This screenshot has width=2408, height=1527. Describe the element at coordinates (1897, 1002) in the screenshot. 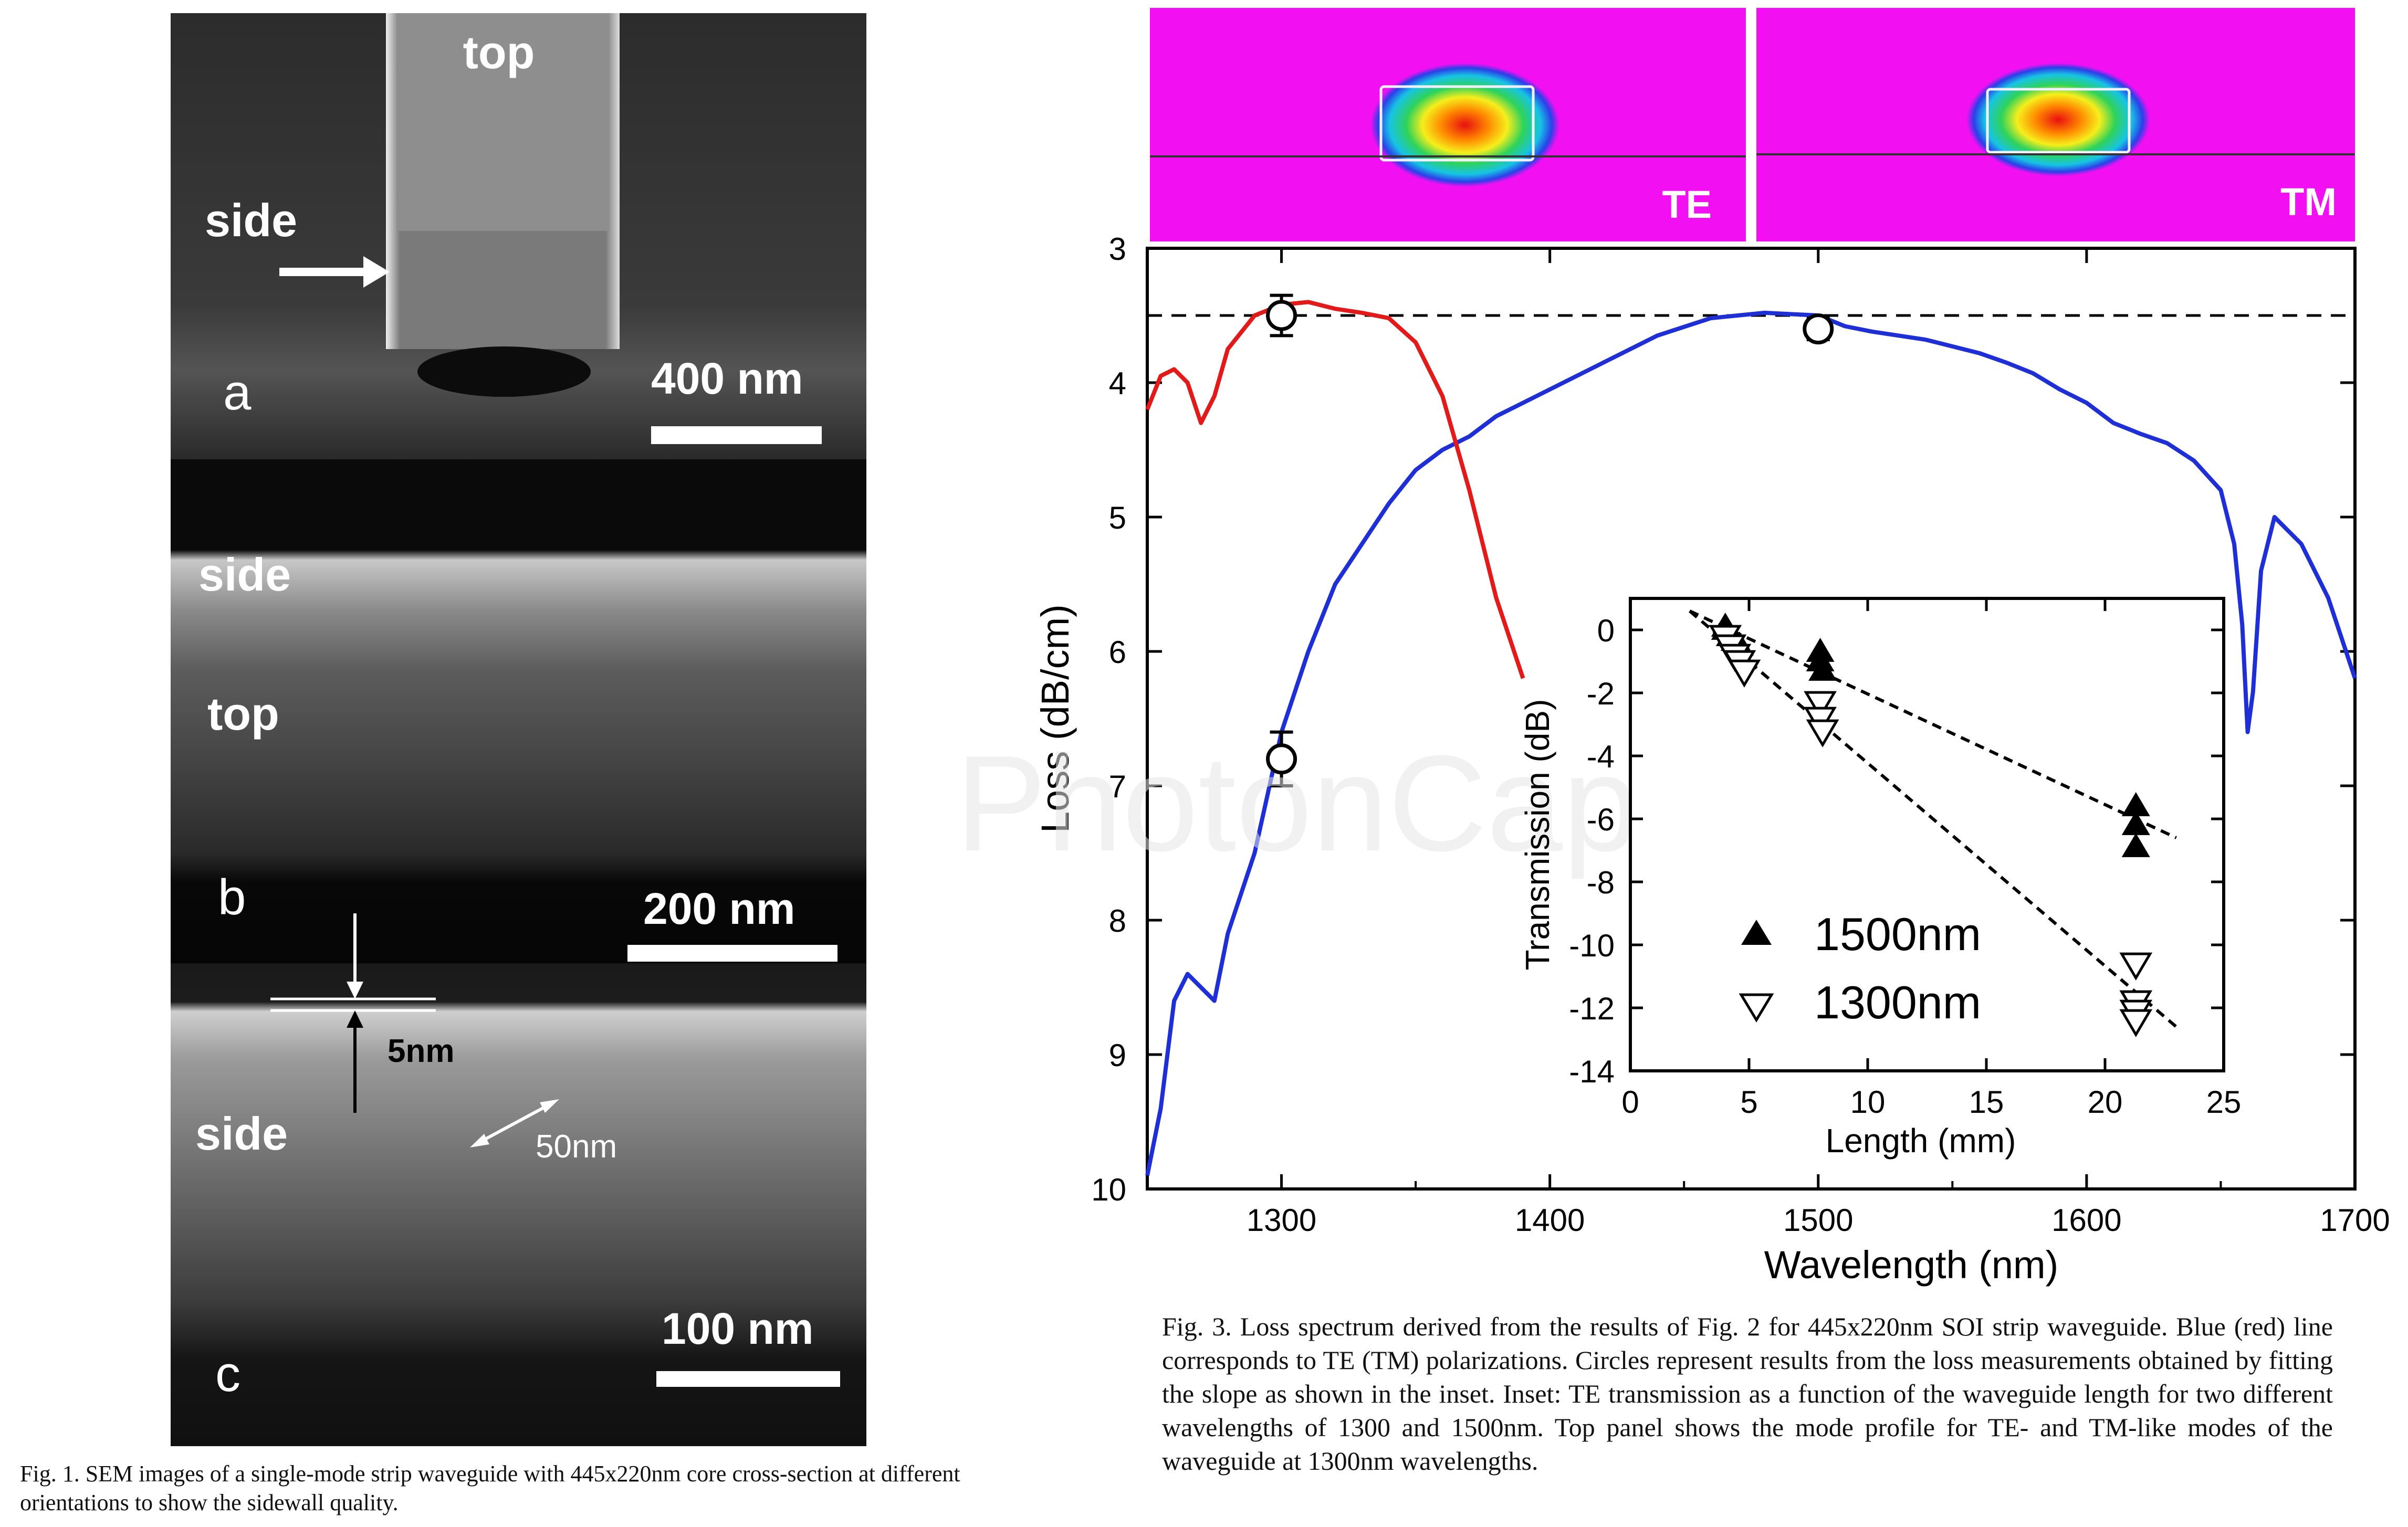

I see `legend-1300nm-label: 1300nm` at that location.